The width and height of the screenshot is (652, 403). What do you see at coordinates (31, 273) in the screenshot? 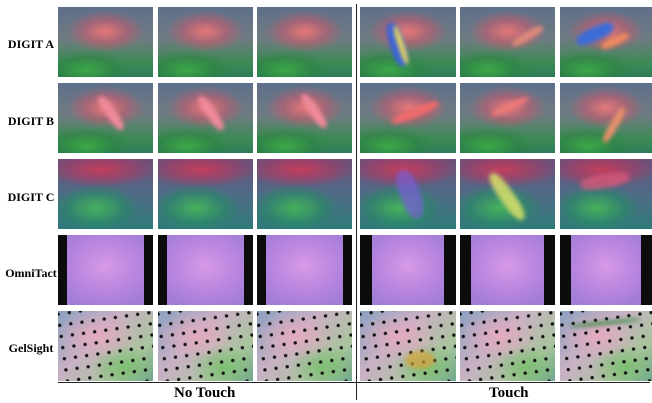
I see `row-label-omnitact: OmniTact` at bounding box center [31, 273].